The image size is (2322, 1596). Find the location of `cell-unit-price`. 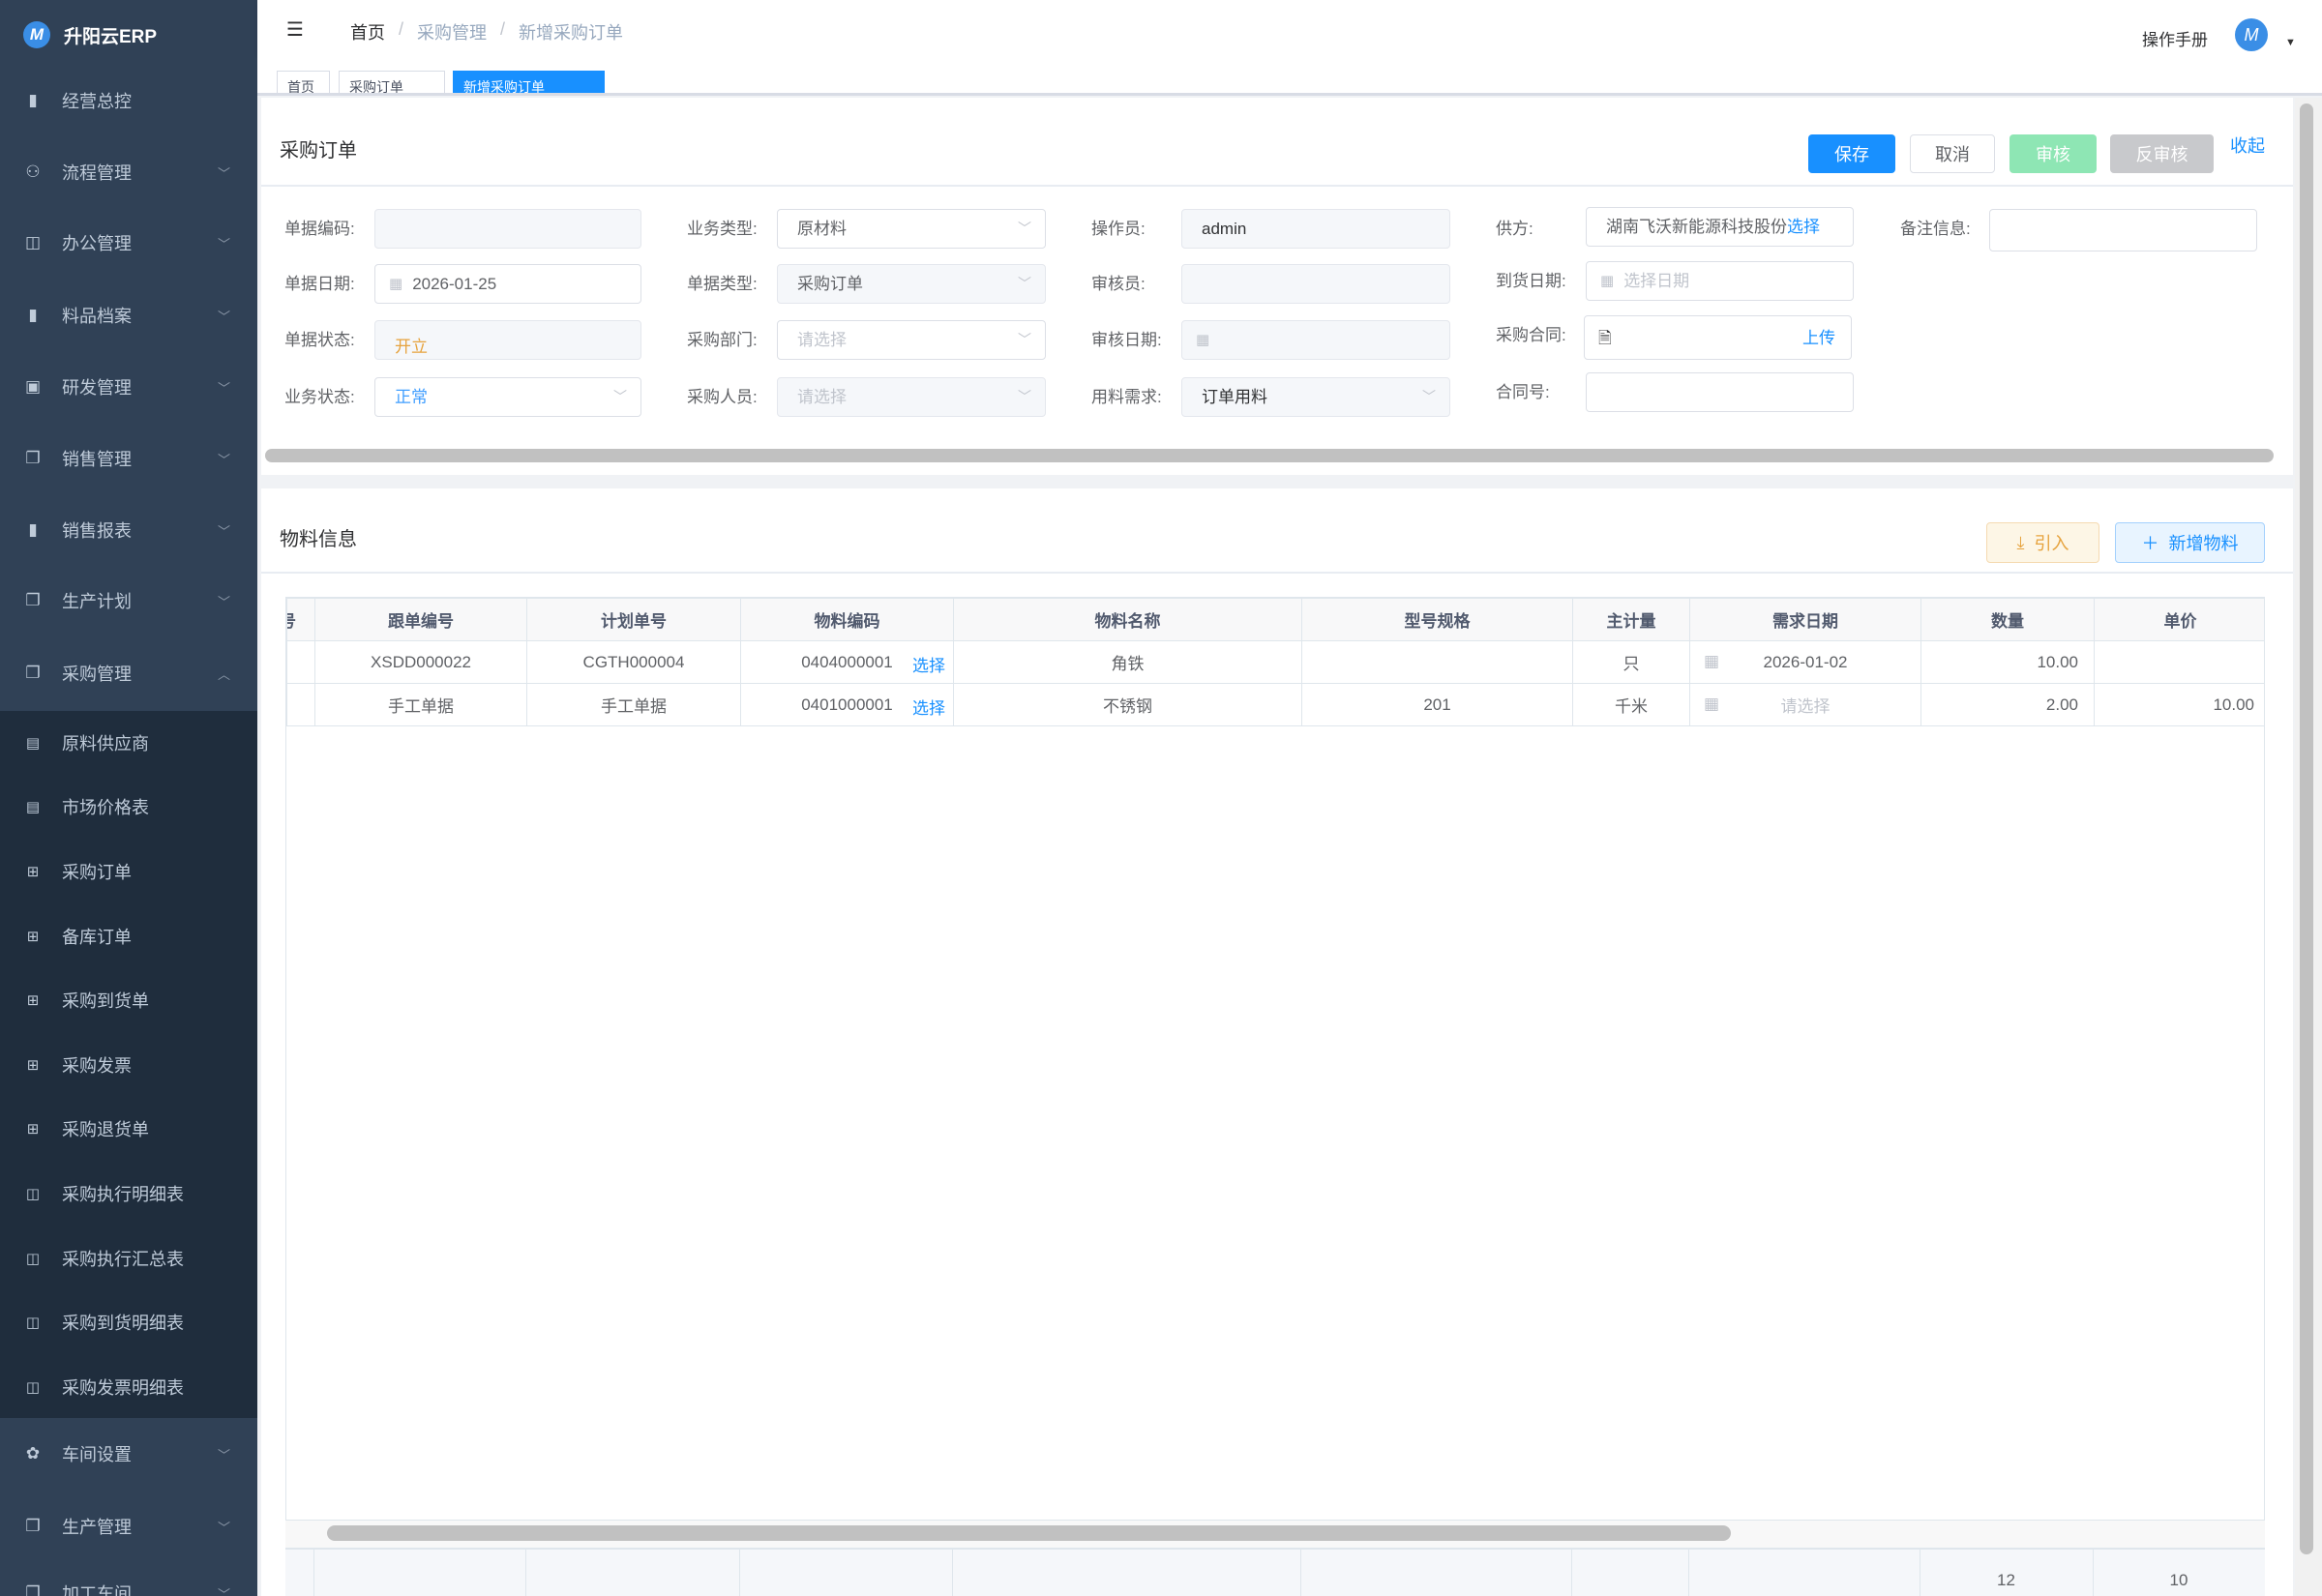

cell-unit-price is located at coordinates (2179, 662).